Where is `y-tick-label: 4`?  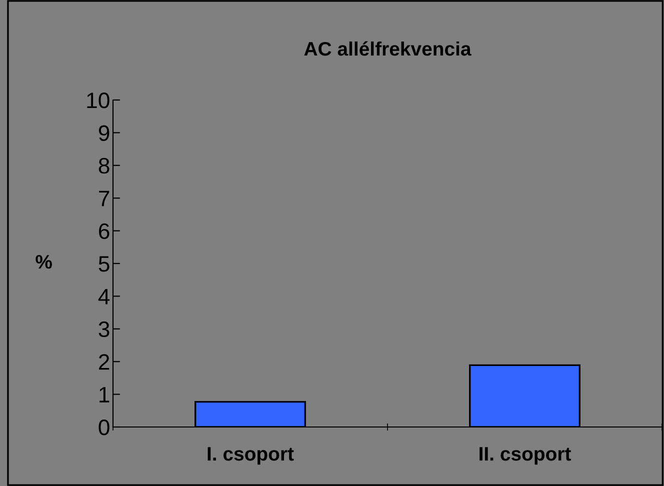 y-tick-label: 4 is located at coordinates (104, 296).